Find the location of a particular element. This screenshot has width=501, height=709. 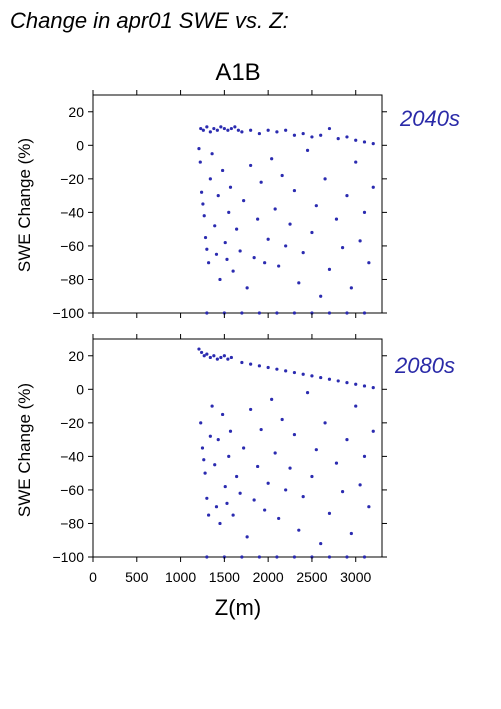

y-tick-label: −20 is located at coordinates (72, 423).